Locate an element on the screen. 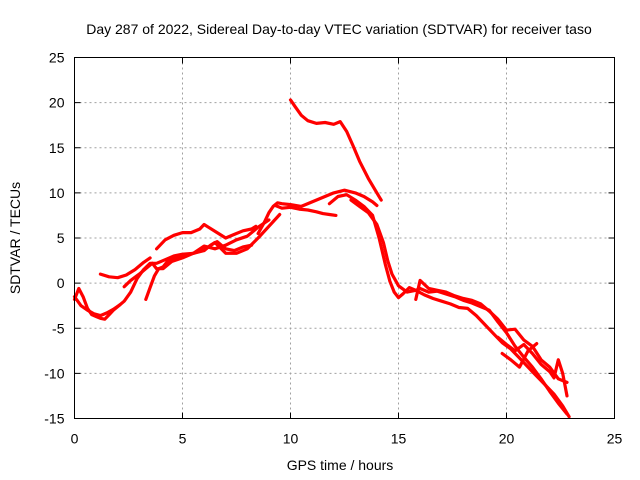 Image resolution: width=640 pixels, height=480 pixels. x-tick-label: 10 is located at coordinates (291, 439).